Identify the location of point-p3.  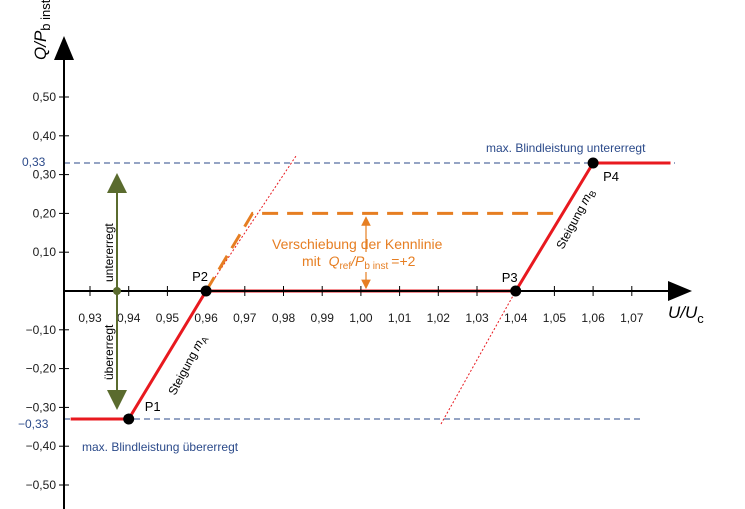
(516, 291).